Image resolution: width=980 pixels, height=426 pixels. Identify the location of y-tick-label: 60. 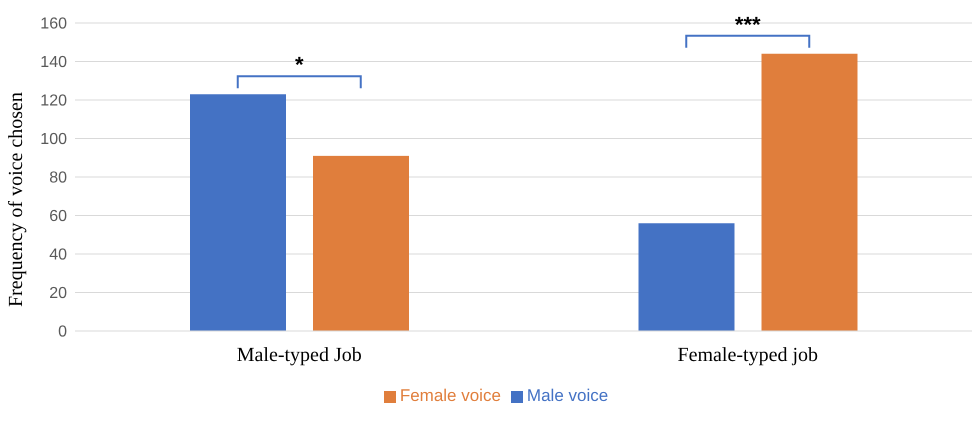
(58, 217).